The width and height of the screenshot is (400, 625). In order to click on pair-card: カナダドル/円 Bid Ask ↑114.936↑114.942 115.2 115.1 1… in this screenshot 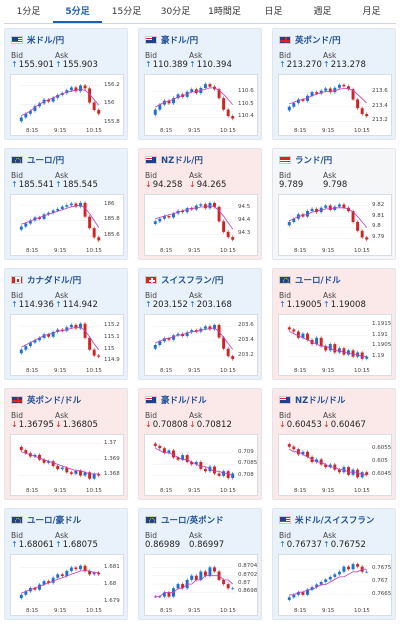, I will do `click(66, 324)`.